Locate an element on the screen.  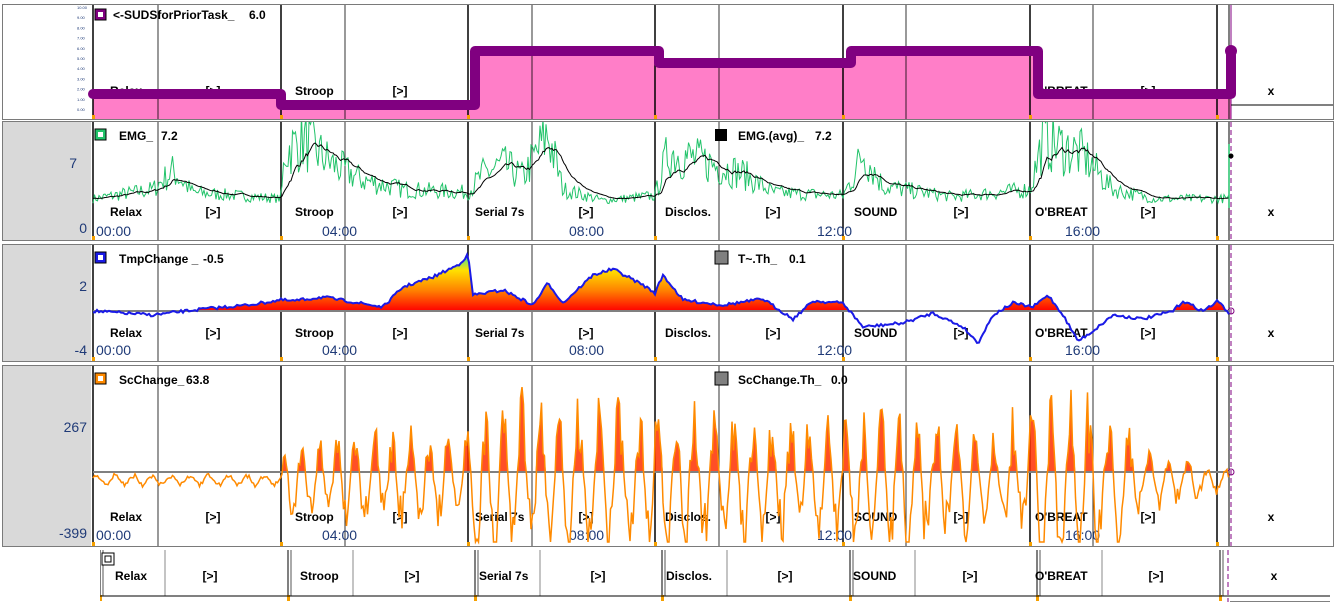
emg-avg-label: EMG.(avg)_ is located at coordinates (771, 136).